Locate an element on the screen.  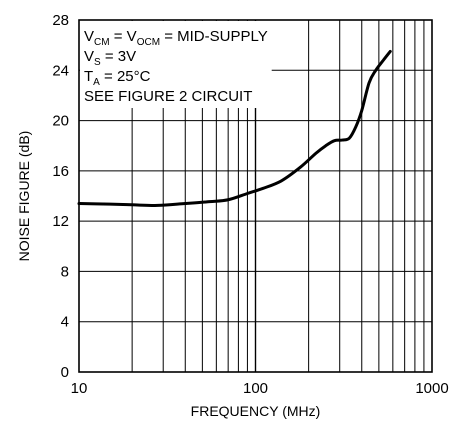
annotation-line: TA = 25°C is located at coordinates (117, 78).